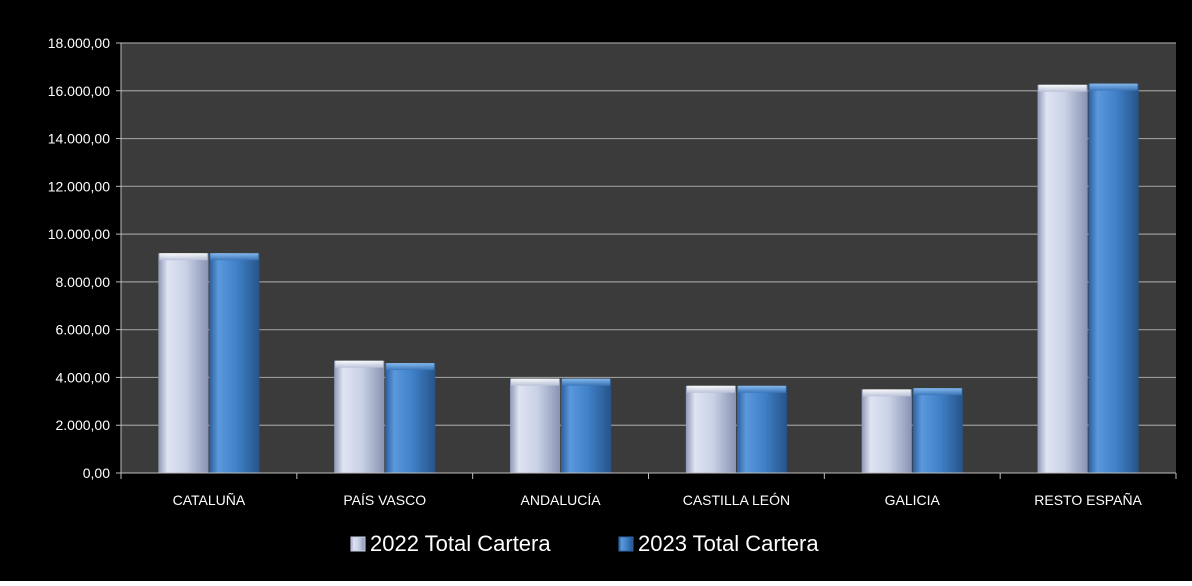  Describe the element at coordinates (728, 543) in the screenshot. I see `legend-label: 2023 Total Cartera` at that location.